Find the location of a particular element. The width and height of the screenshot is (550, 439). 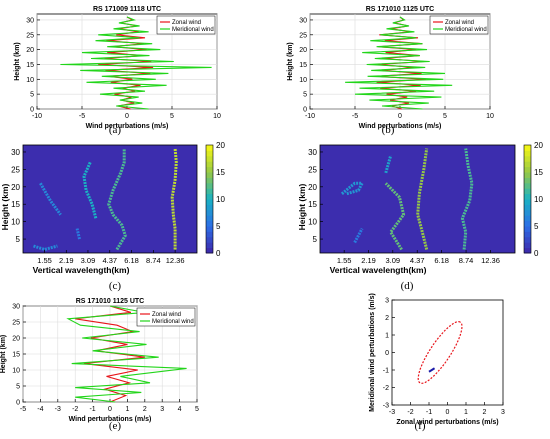

caption-f: (f) is located at coordinates (420, 426).